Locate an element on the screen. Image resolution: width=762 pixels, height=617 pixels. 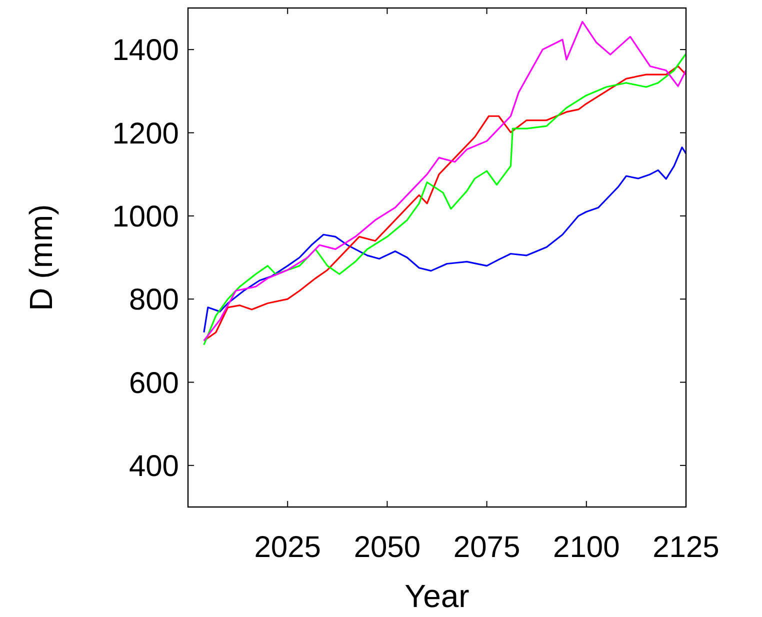
x-tick-label: 2125 is located at coordinates (686, 547).